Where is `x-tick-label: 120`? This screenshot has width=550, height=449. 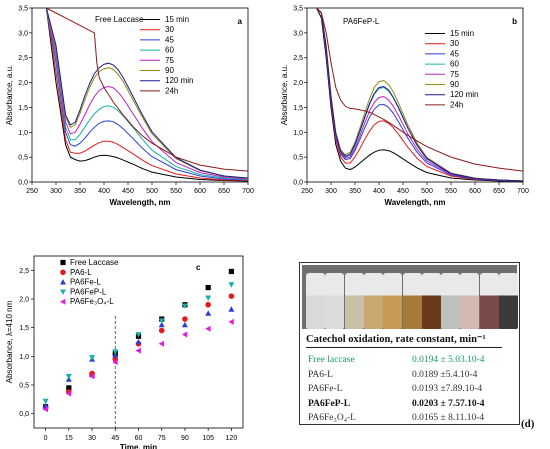
x-tick-label: 120 is located at coordinates (232, 438).